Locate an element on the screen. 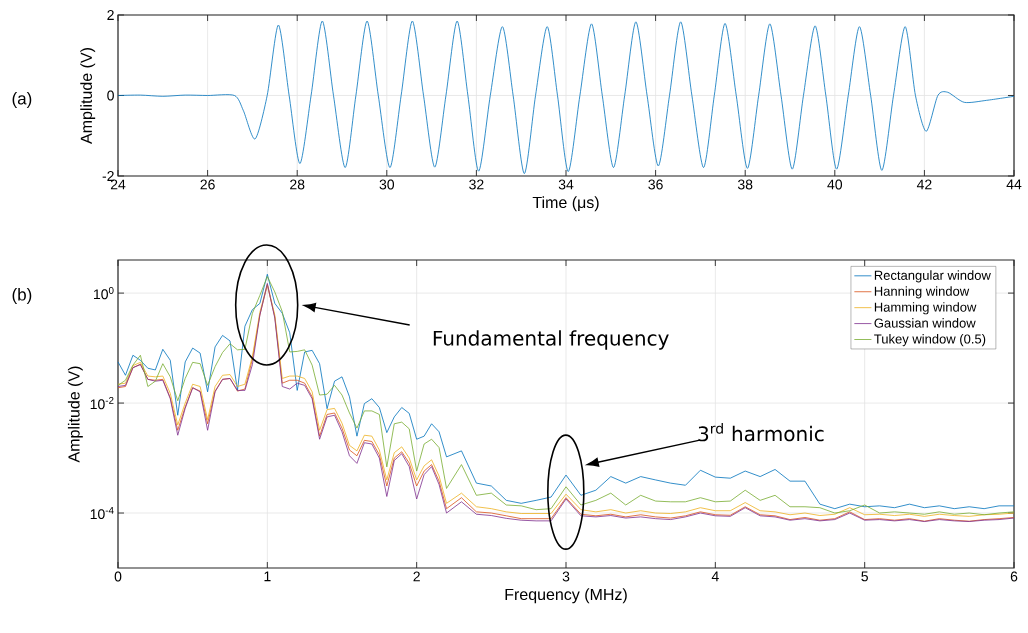  x-tick-label: 38 is located at coordinates (745, 184).